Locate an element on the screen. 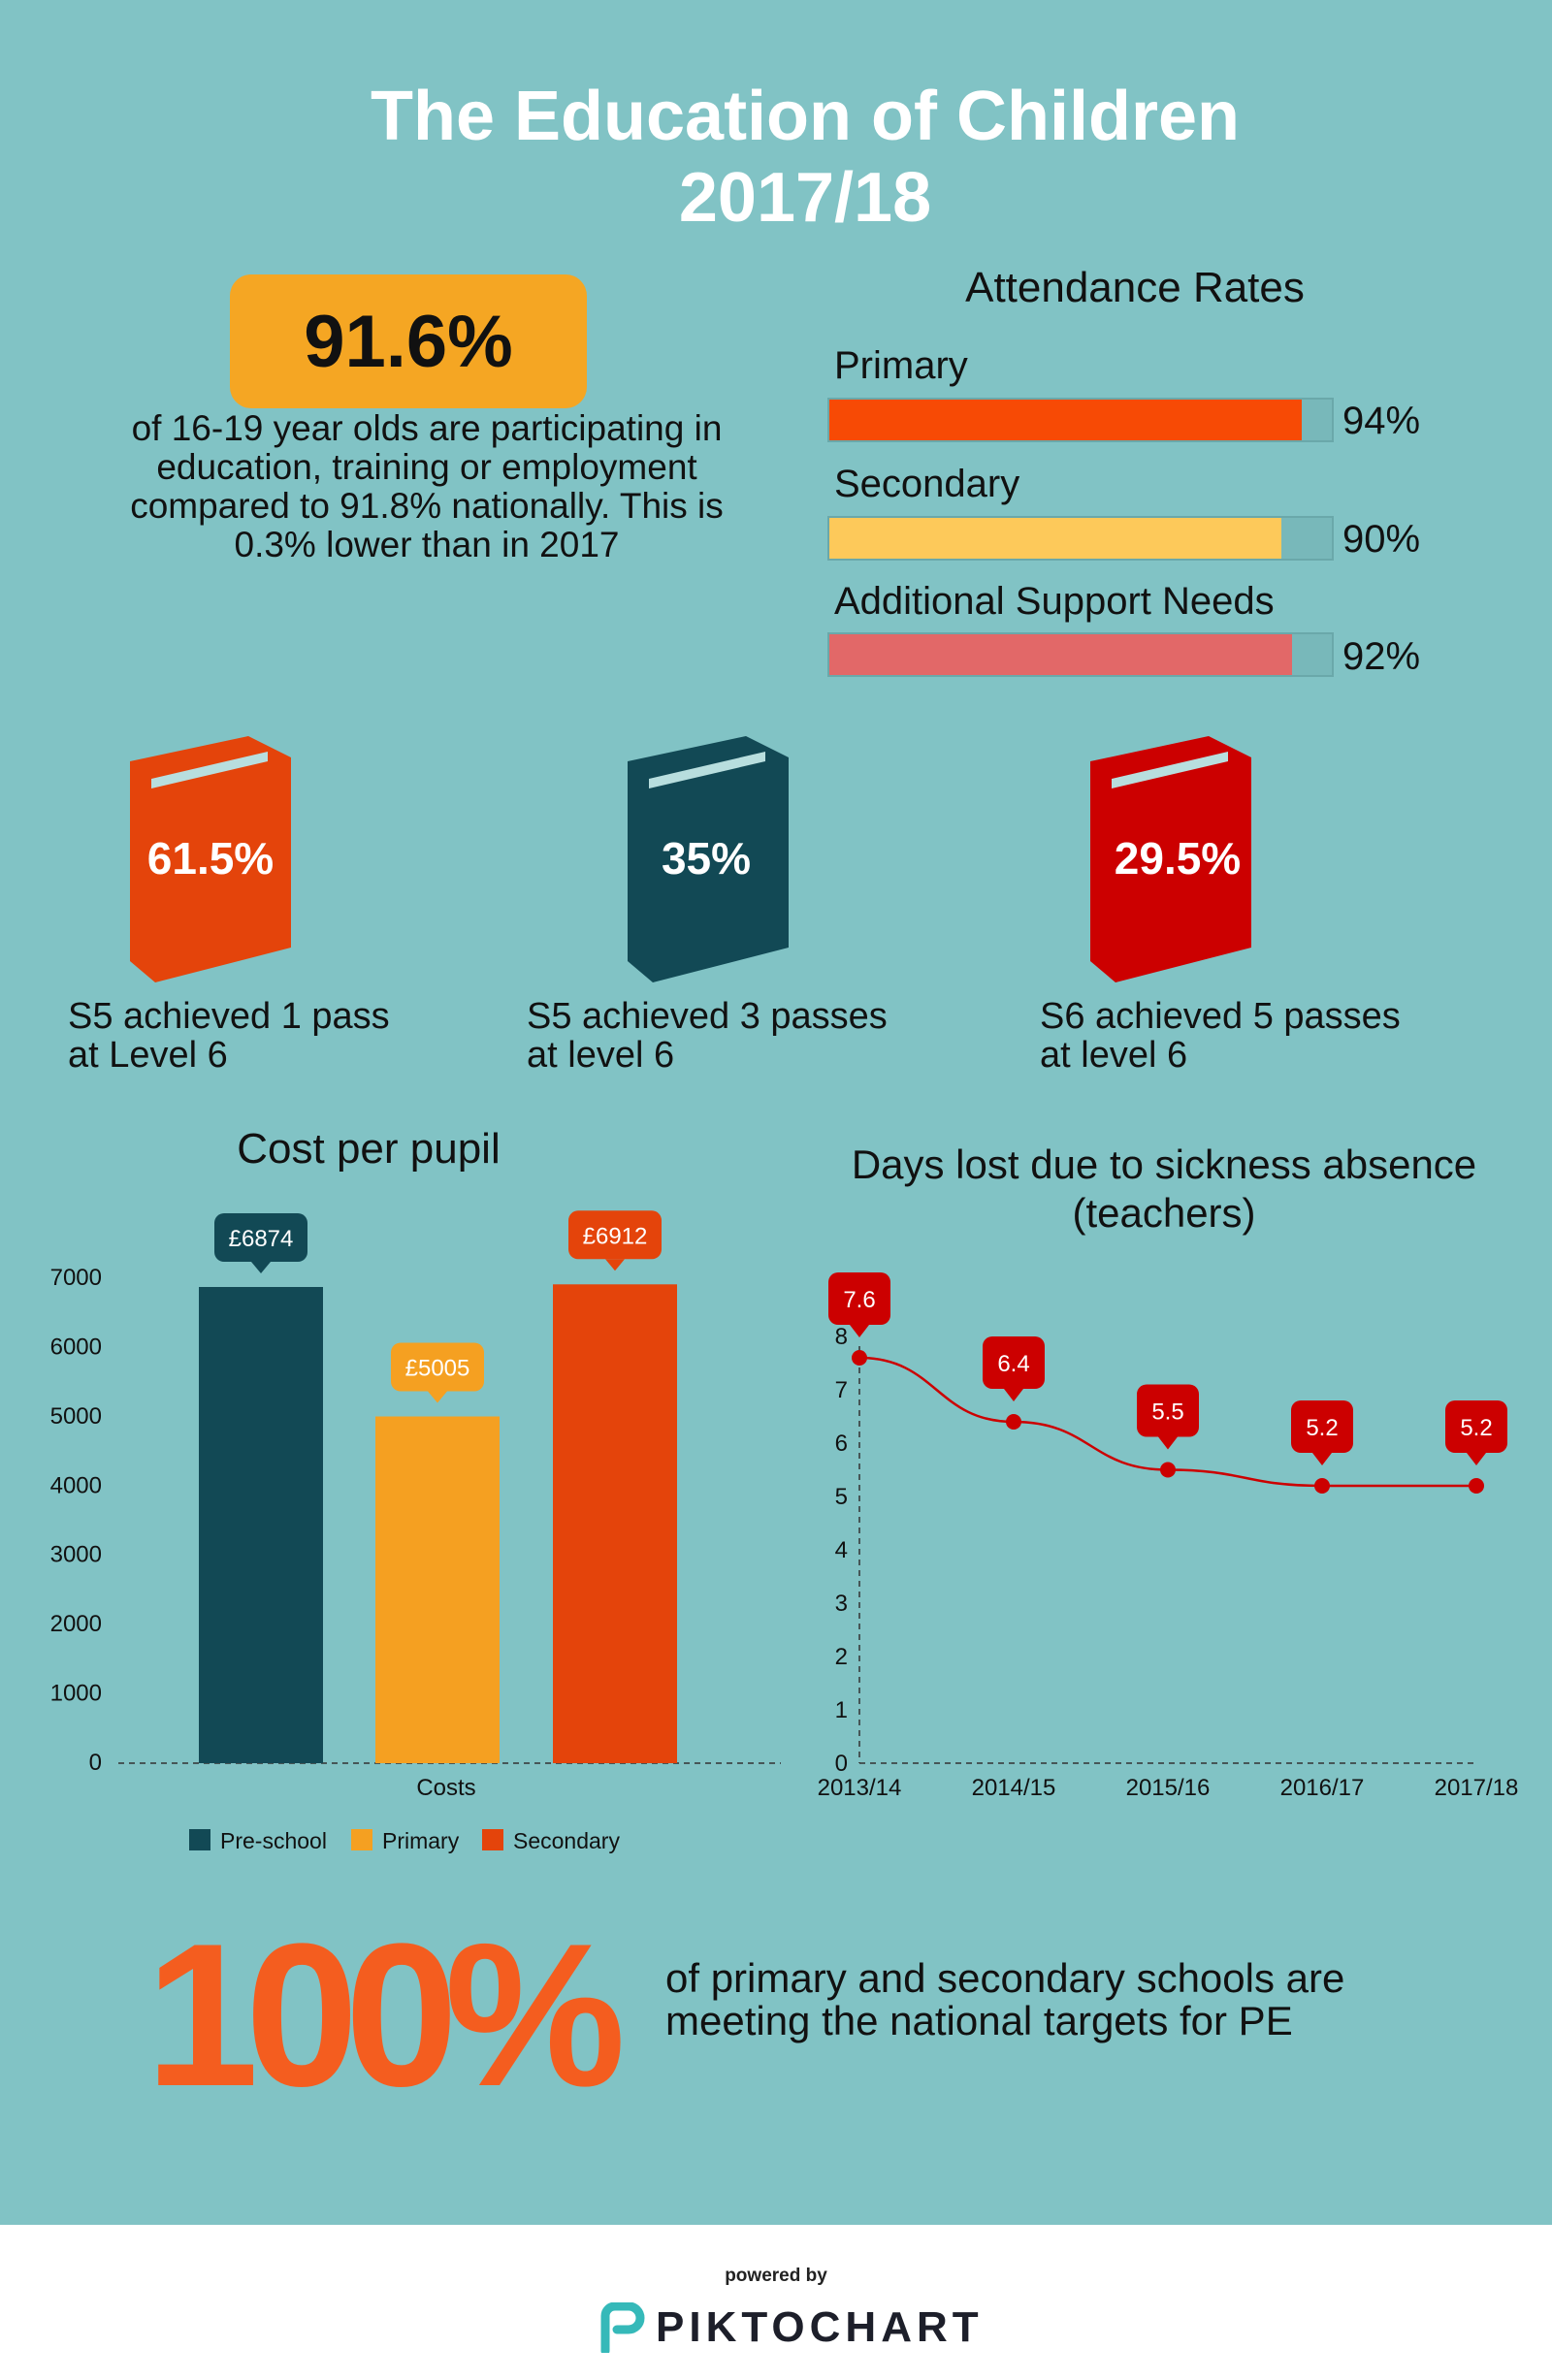  title-line-1: The Education of Children is located at coordinates (805, 116).